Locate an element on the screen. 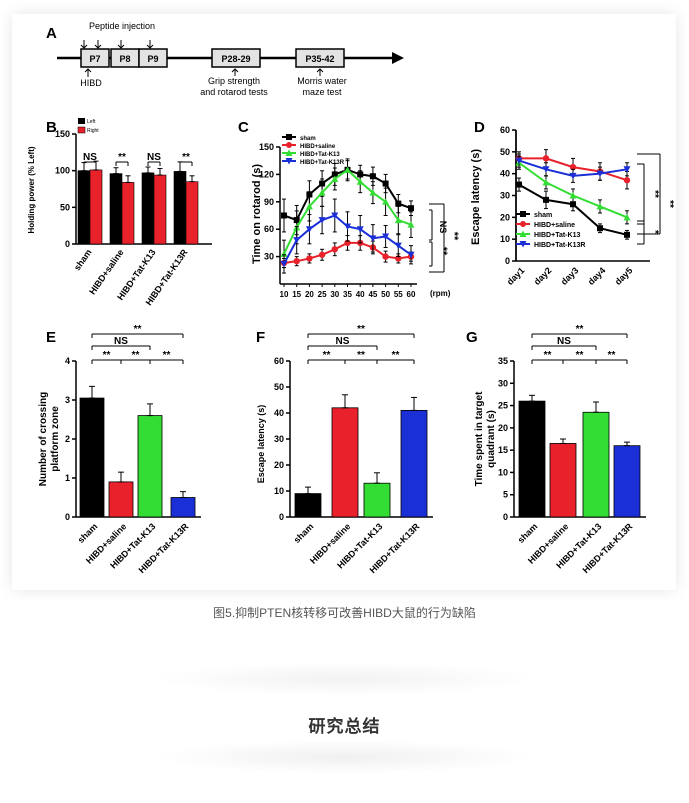 The height and width of the screenshot is (803, 689). panel-c-x-tick-label: 25 is located at coordinates (322, 294).